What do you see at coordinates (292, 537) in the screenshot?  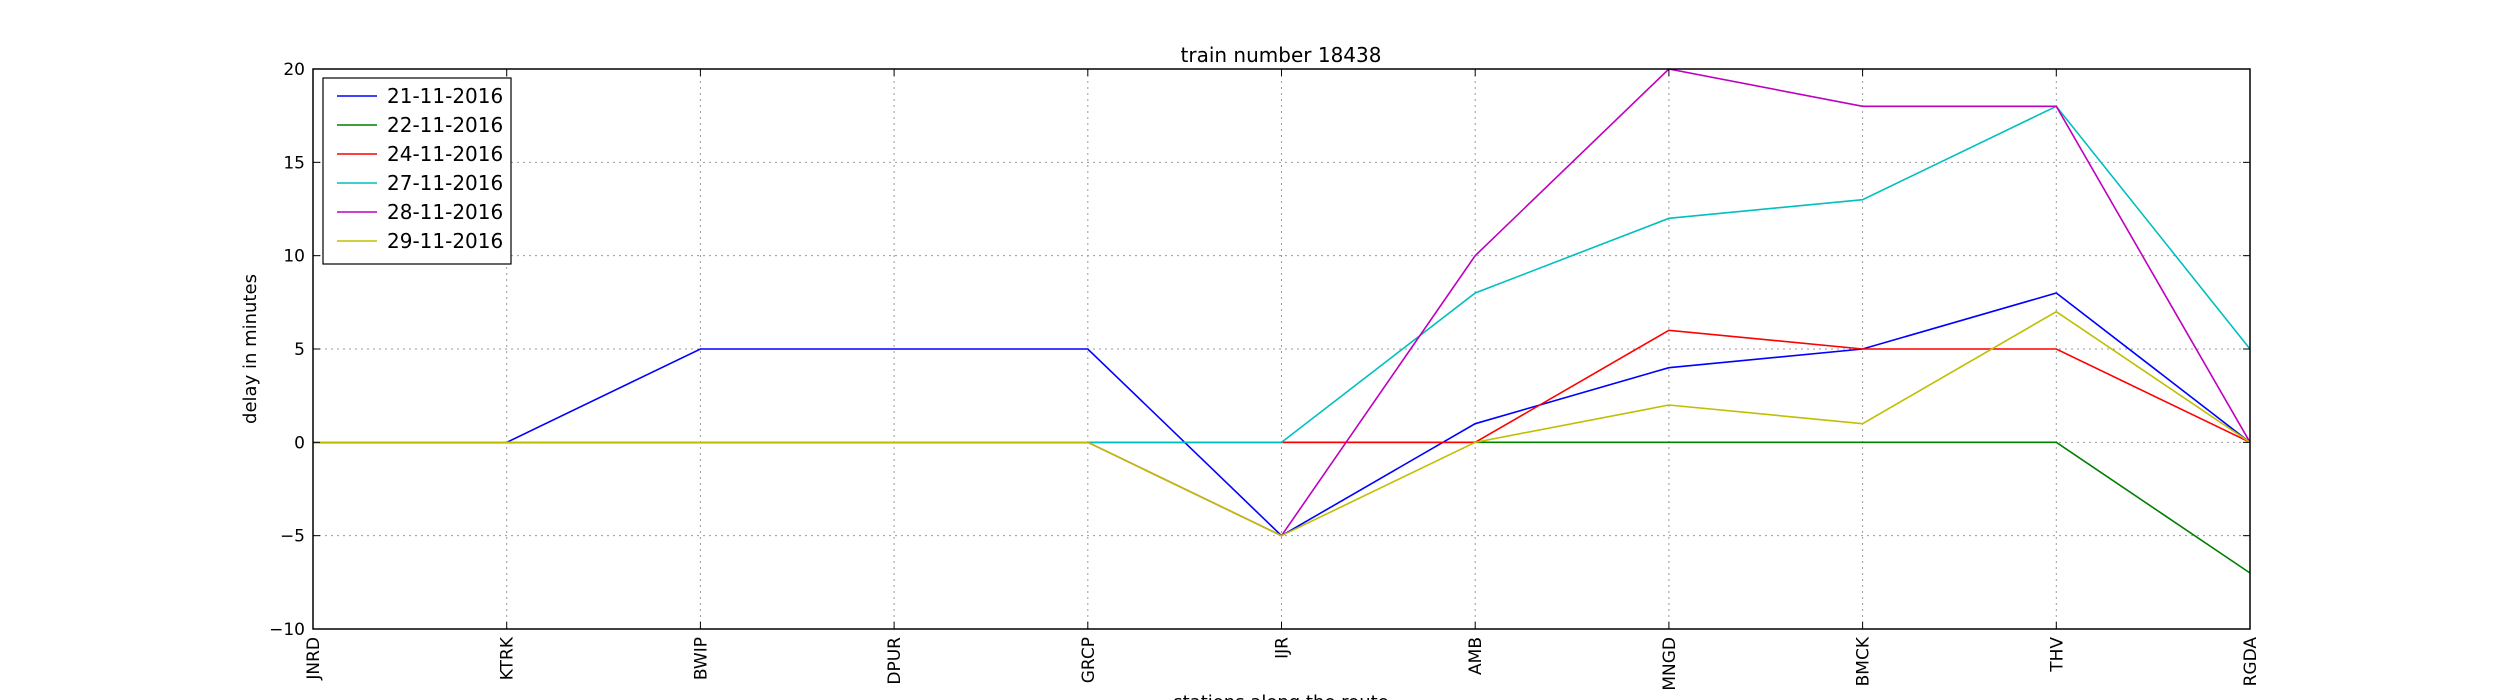 I see `y-tick-label: −5` at bounding box center [292, 537].